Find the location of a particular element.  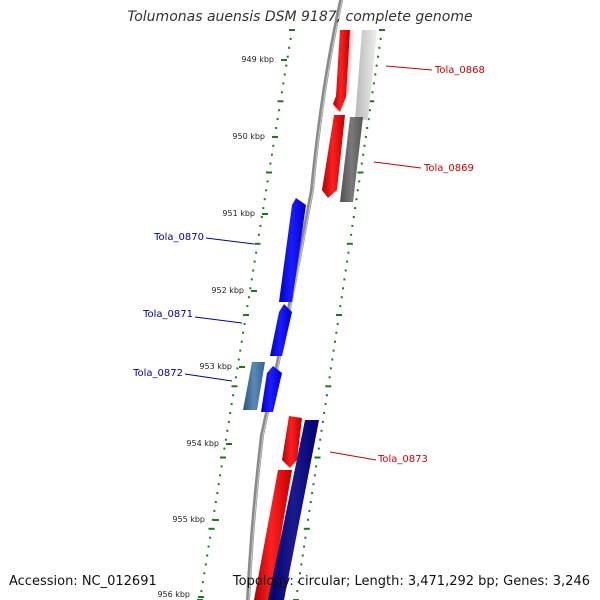

gene-label-tola-0868: Tola_0868 is located at coordinates (435, 70).